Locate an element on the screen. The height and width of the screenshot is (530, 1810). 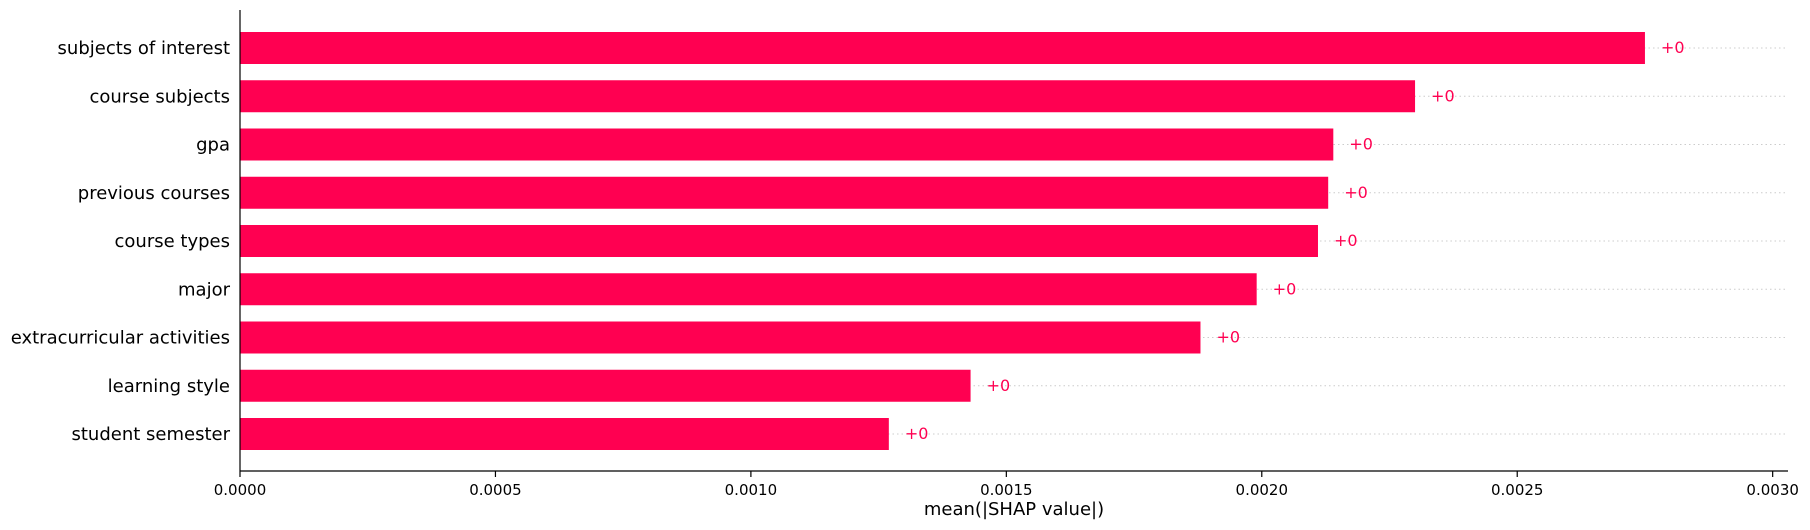
category-label: previous courses is located at coordinates (154, 193).